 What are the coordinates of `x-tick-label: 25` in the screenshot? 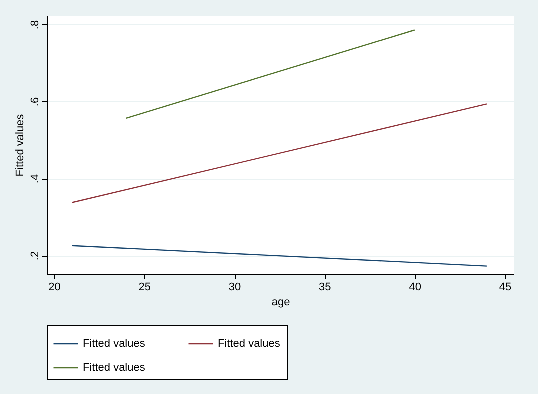 It's located at (144, 288).